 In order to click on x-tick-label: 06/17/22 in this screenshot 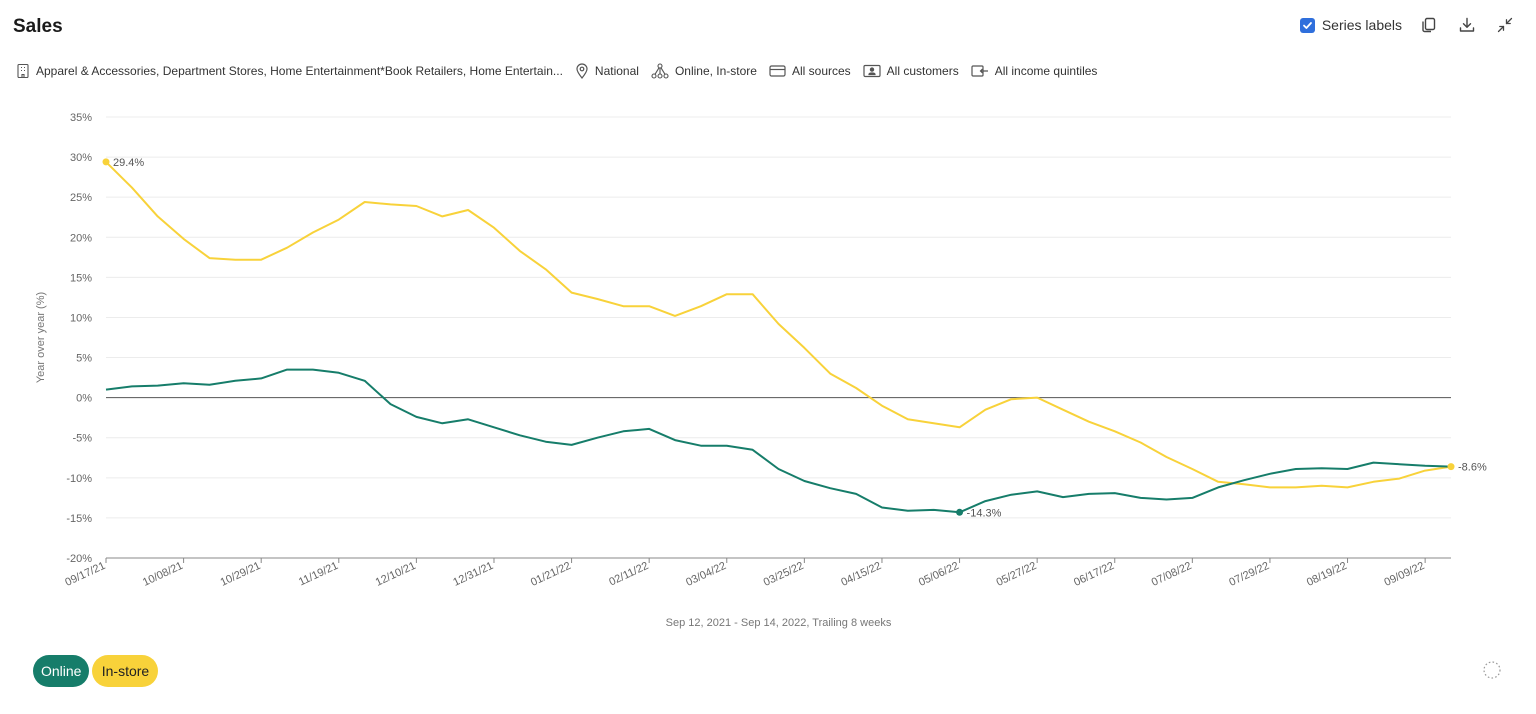, I will do `click(1094, 574)`.